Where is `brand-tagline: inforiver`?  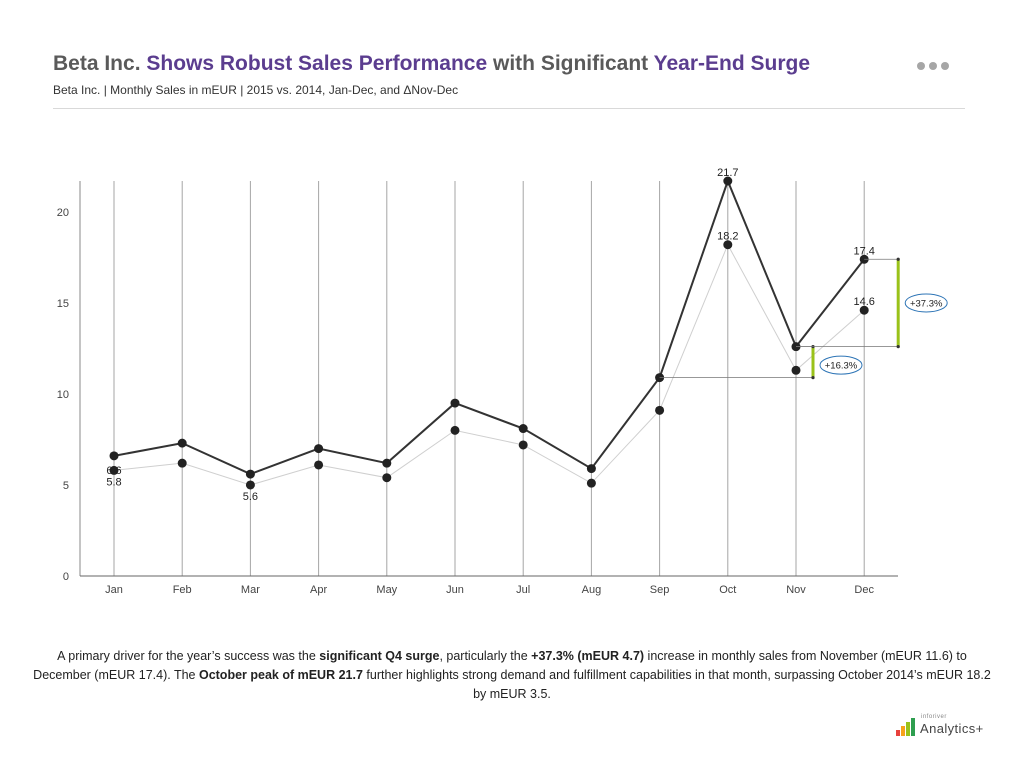 brand-tagline: inforiver is located at coordinates (934, 717).